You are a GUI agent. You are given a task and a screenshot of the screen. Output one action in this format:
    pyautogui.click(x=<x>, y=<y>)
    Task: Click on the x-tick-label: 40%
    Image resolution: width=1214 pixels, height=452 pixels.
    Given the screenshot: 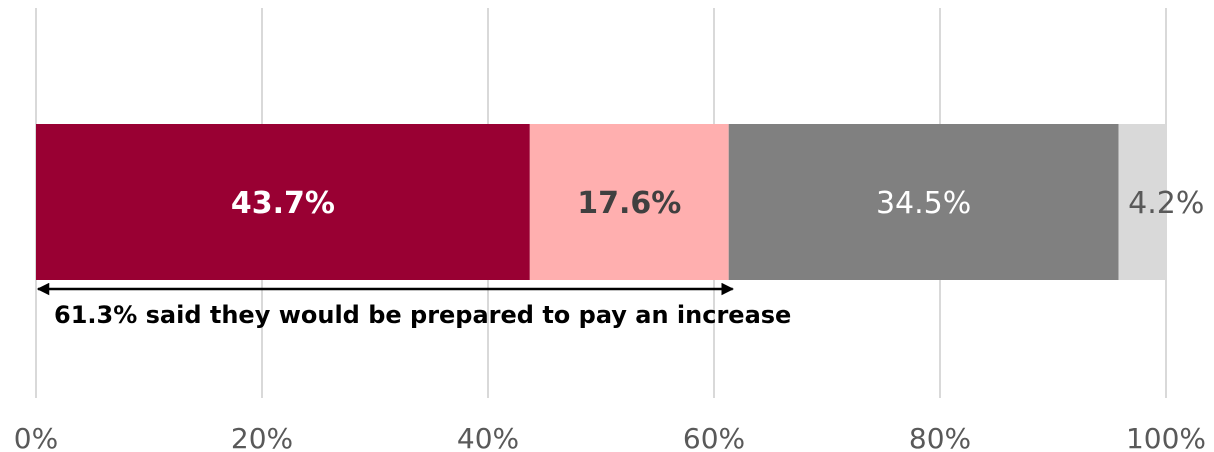 What is the action you would take?
    pyautogui.click(x=488, y=437)
    